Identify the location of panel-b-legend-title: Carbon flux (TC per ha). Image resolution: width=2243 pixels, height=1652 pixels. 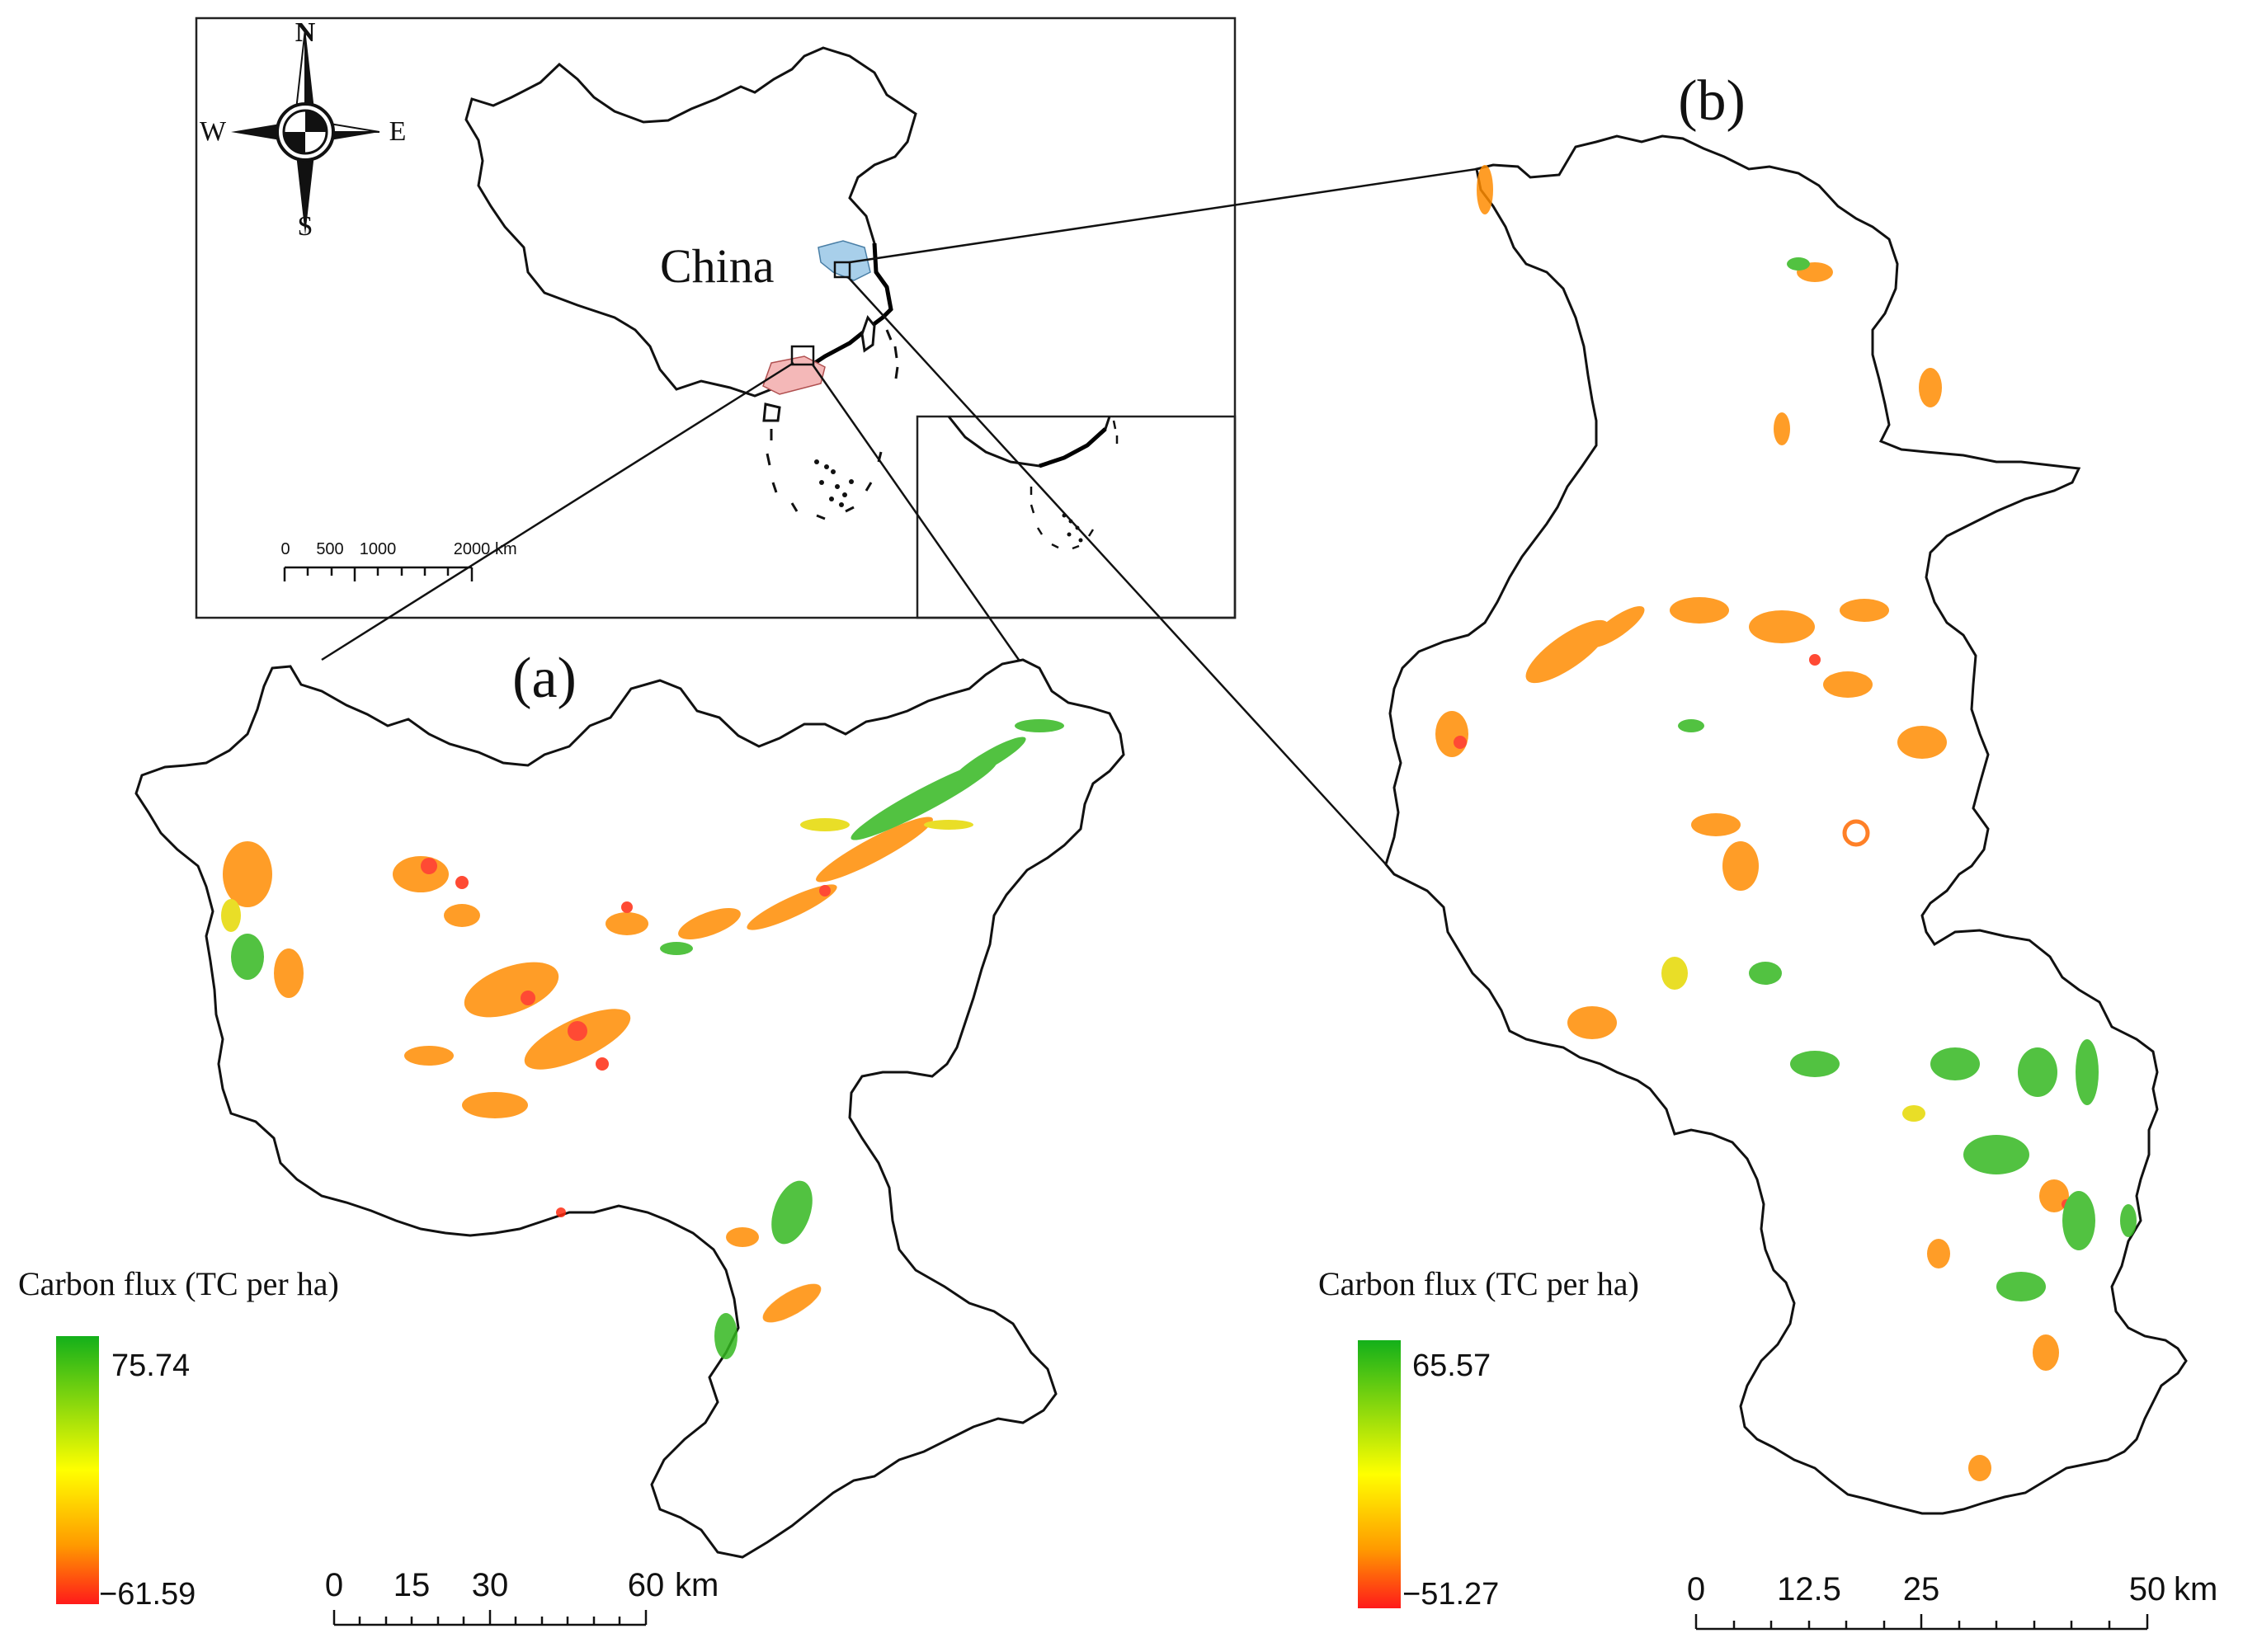
(1478, 1283).